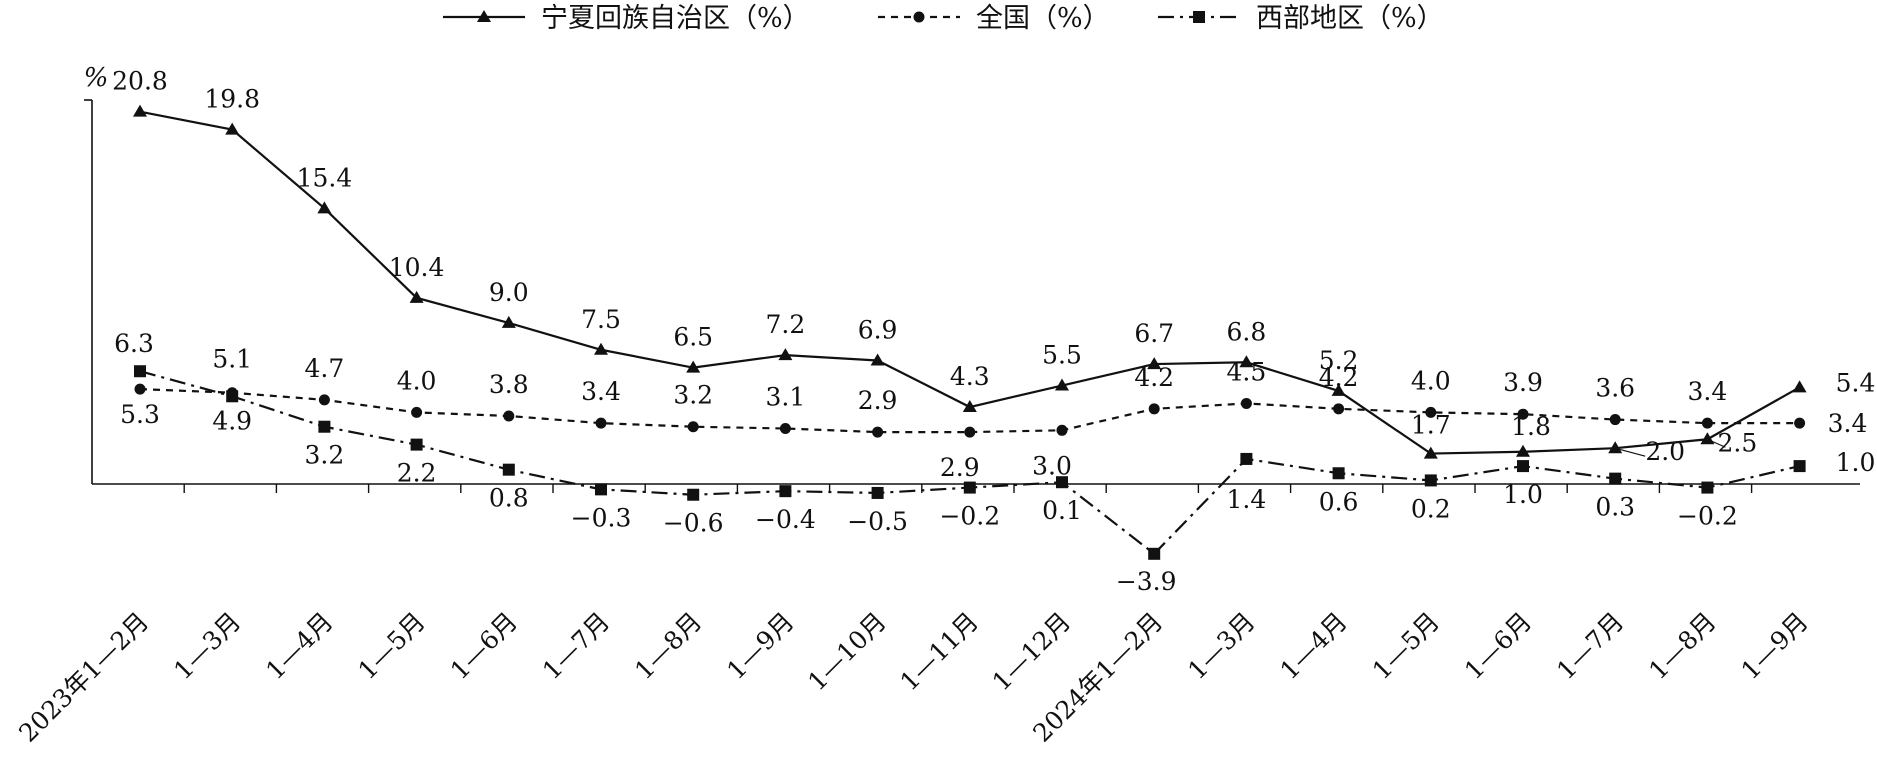 The height and width of the screenshot is (770, 1877). Describe the element at coordinates (877, 521) in the screenshot. I see `data-label: −0.5` at that location.